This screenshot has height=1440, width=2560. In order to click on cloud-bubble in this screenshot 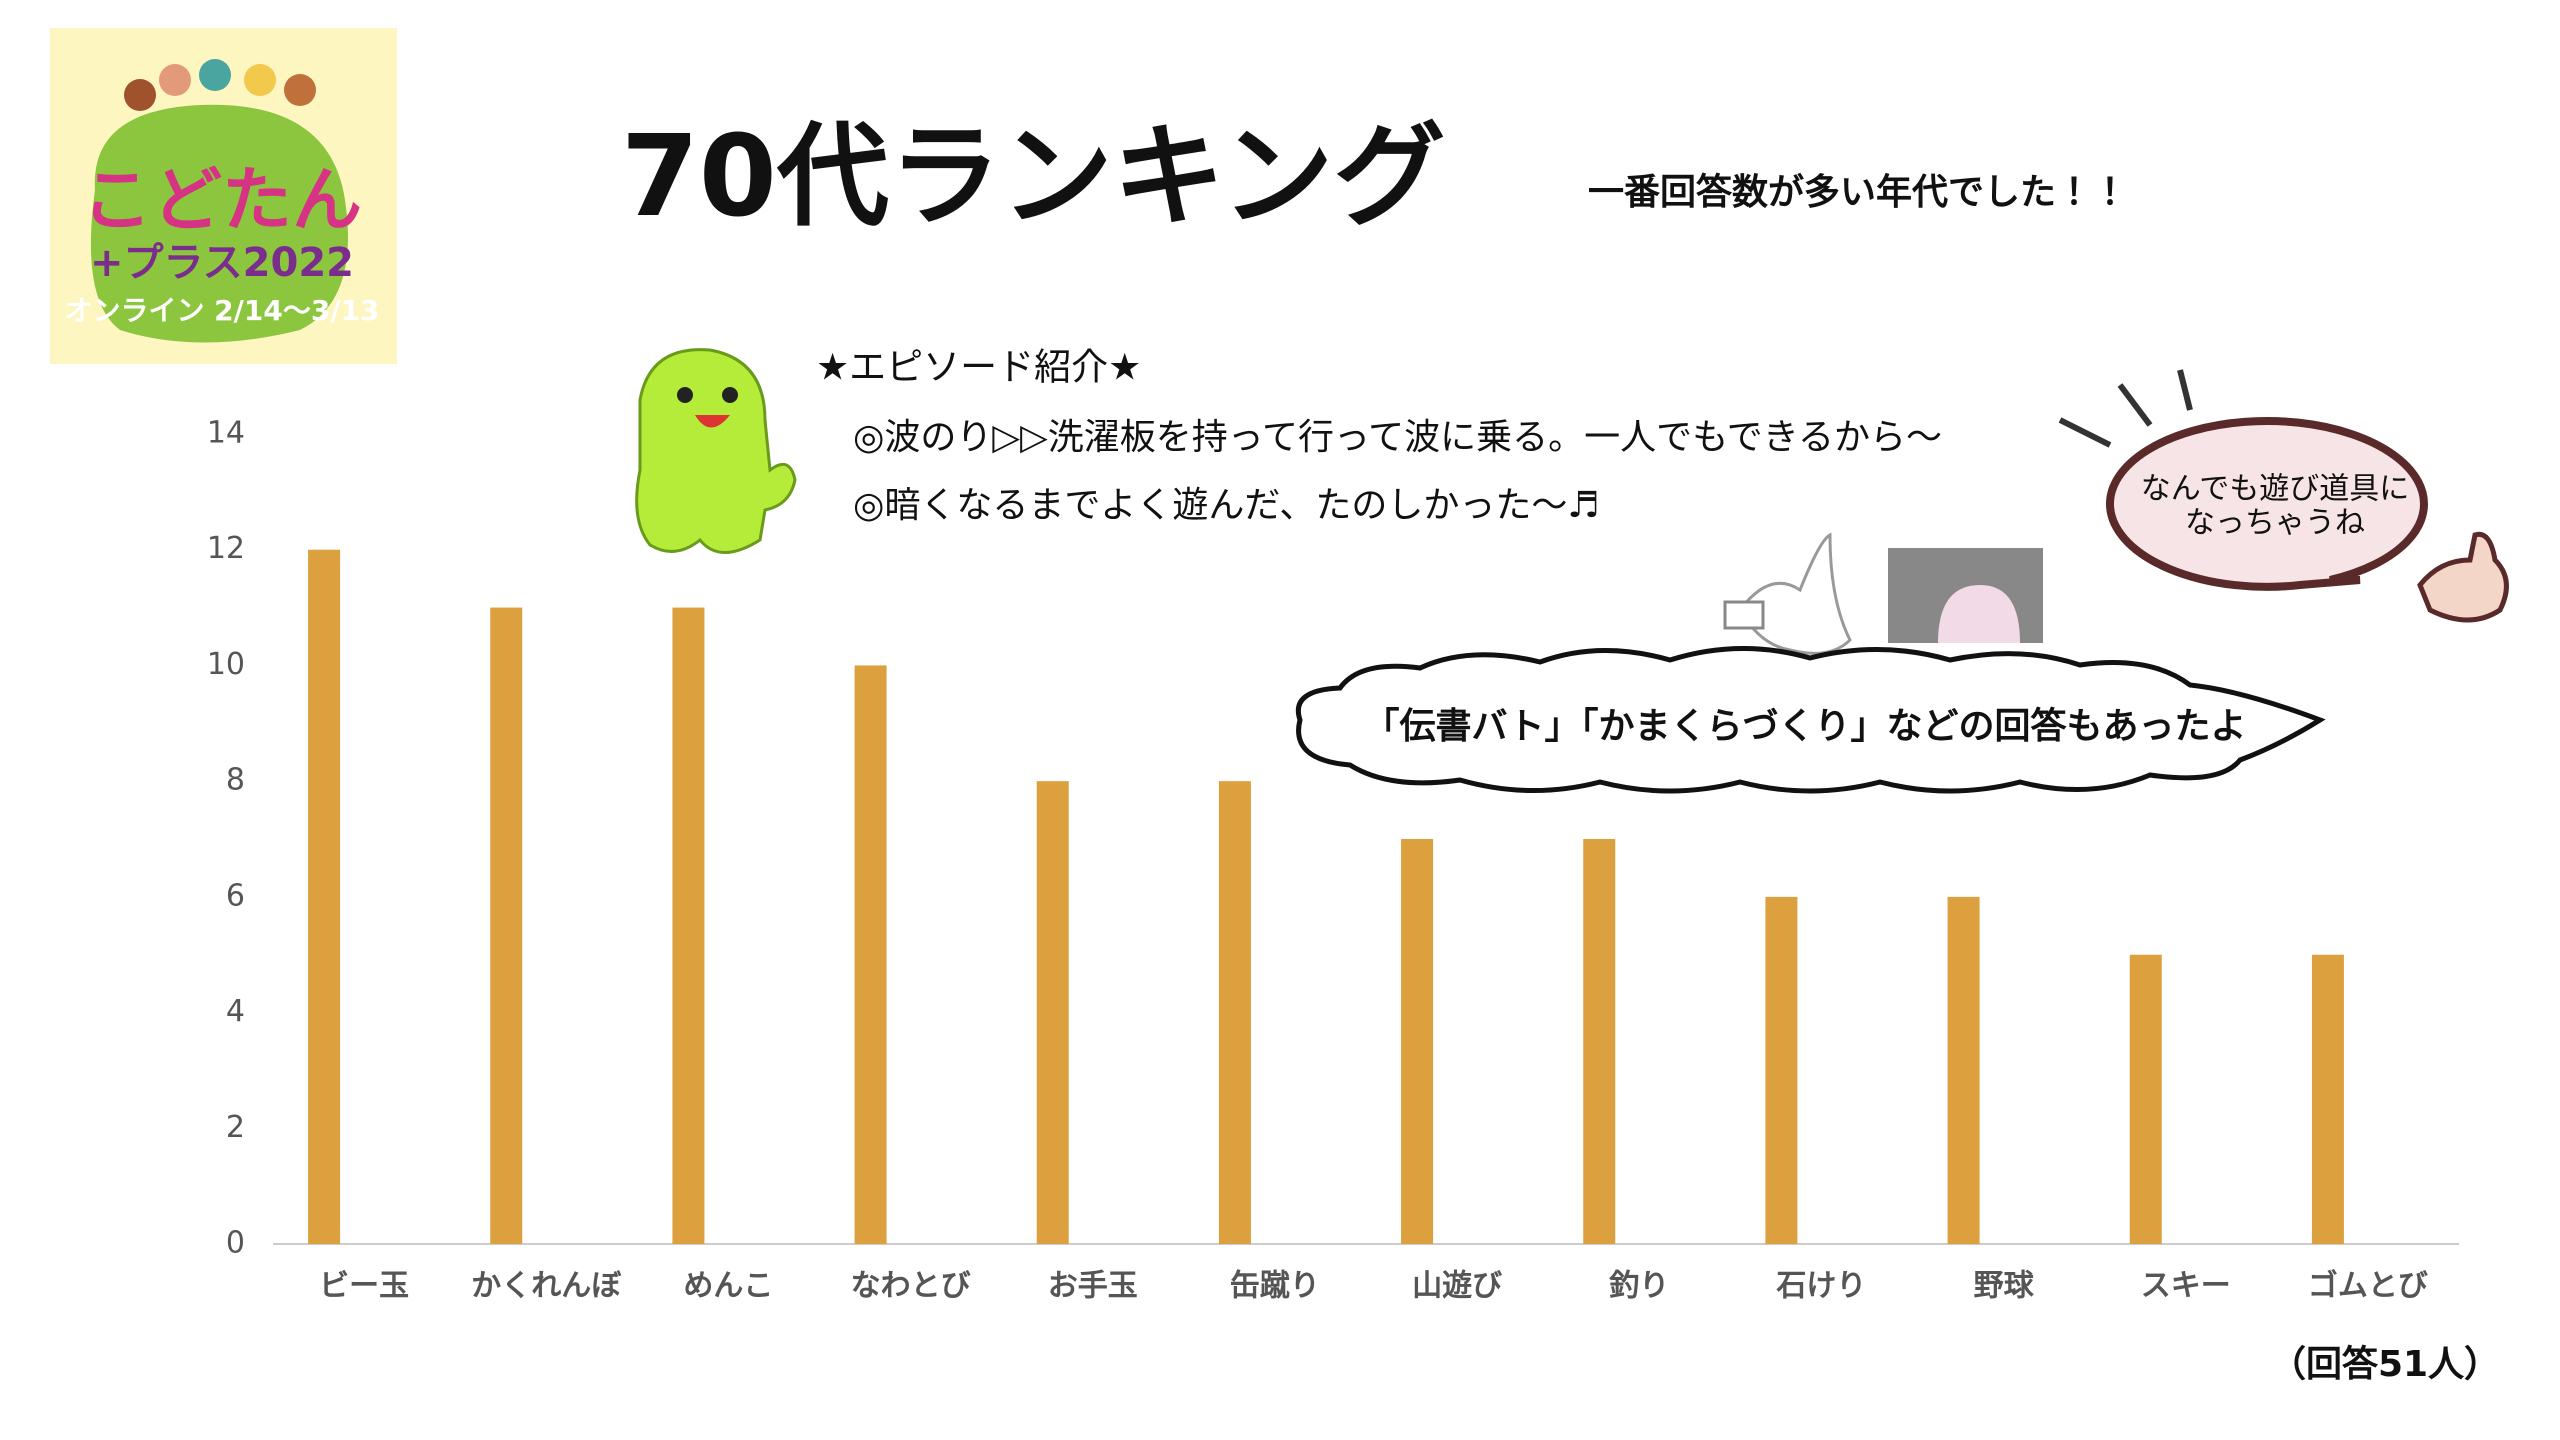, I will do `click(1811, 719)`.